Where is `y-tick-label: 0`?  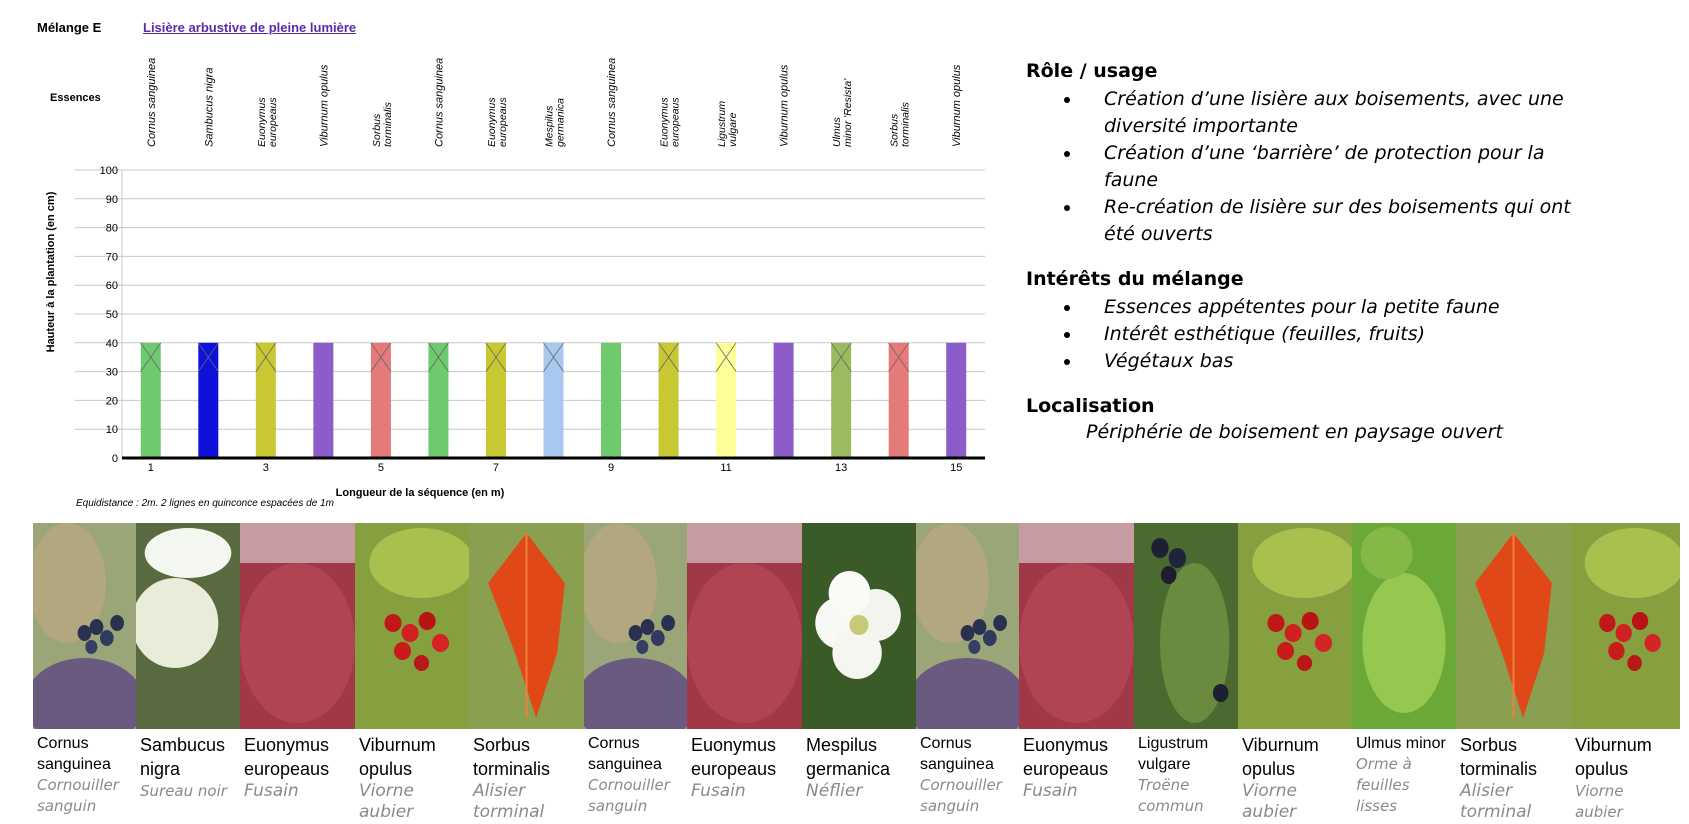
y-tick-label: 0 is located at coordinates (115, 459).